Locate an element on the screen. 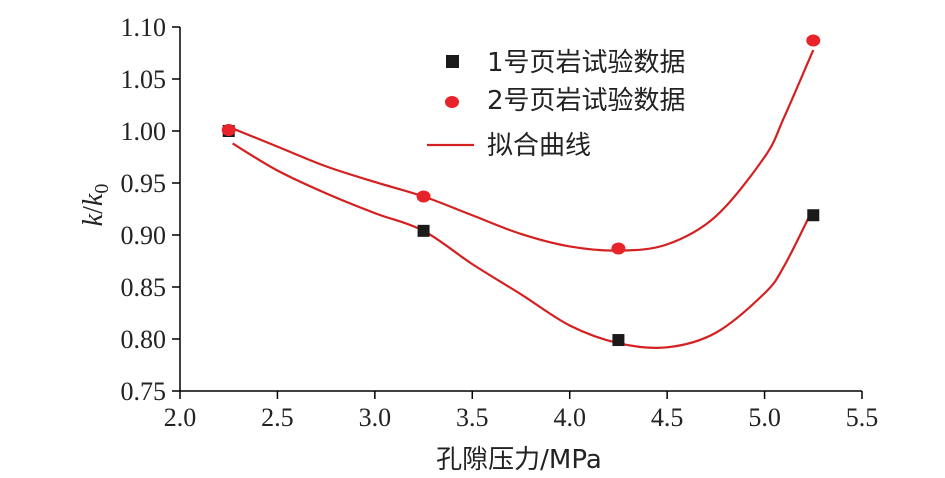  legend-marker-square is located at coordinates (452, 61).